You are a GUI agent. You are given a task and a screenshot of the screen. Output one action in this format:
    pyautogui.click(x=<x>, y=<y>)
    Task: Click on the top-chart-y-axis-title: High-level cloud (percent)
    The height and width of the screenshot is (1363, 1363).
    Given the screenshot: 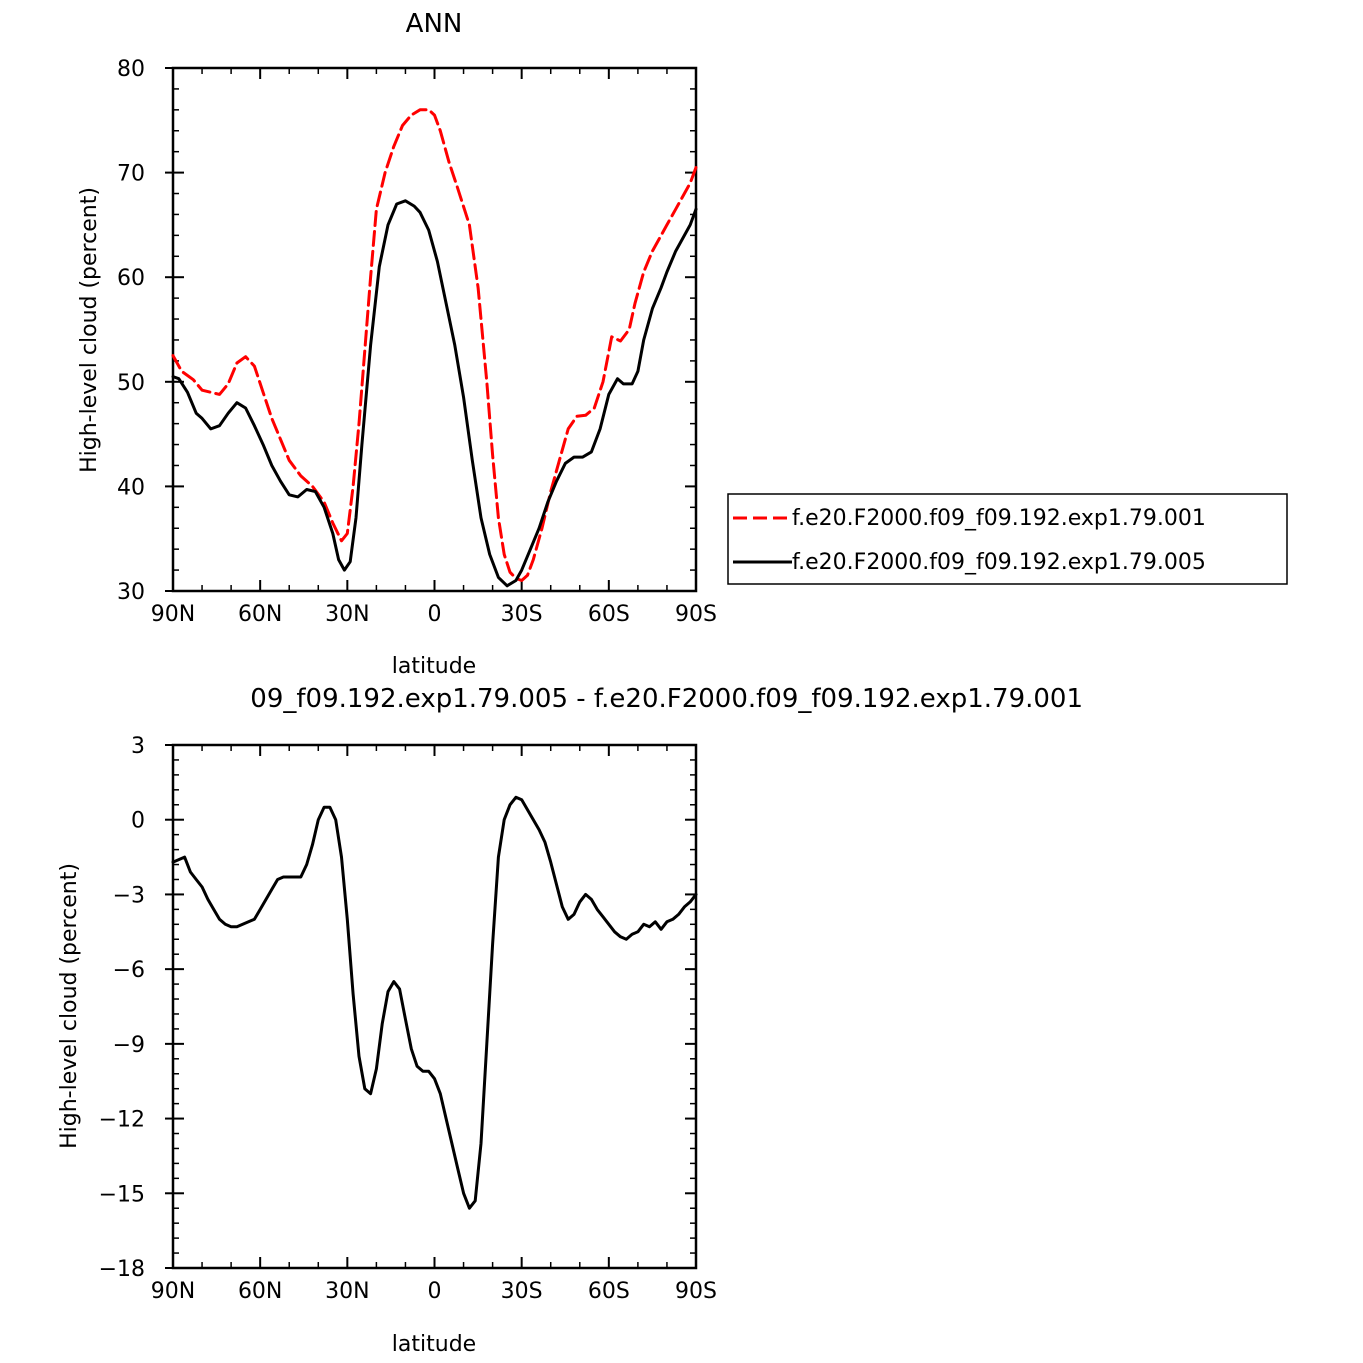 What is the action you would take?
    pyautogui.click(x=89, y=330)
    